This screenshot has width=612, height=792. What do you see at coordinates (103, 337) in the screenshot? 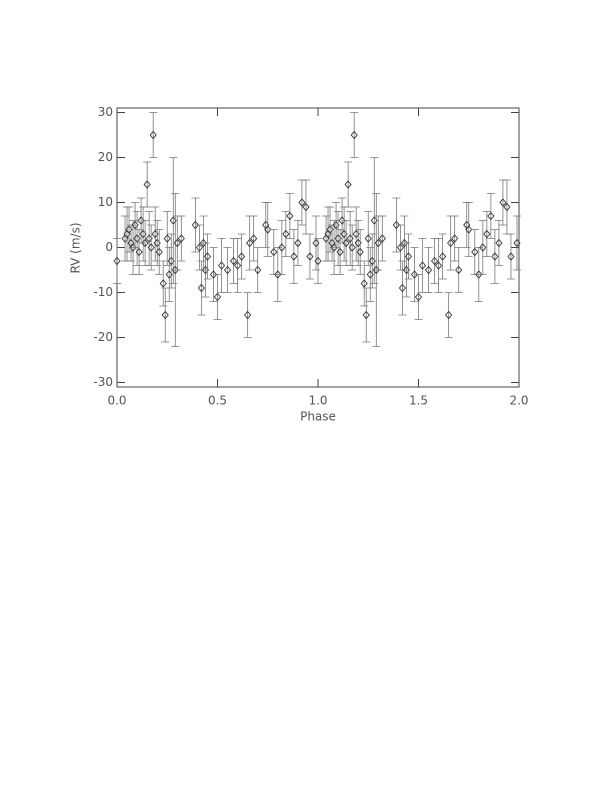
I see `y-tick-label: -20` at bounding box center [103, 337].